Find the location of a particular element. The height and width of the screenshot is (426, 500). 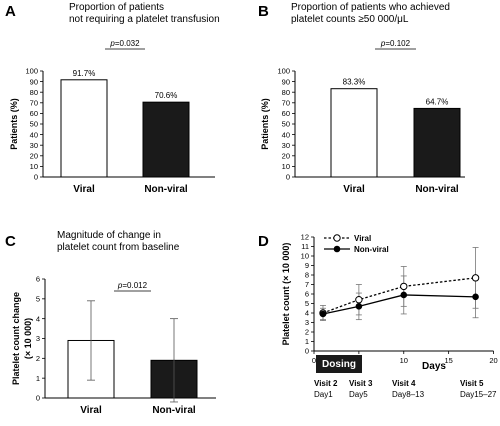

panel-b-y-tick-label: 70 is located at coordinates (286, 103).